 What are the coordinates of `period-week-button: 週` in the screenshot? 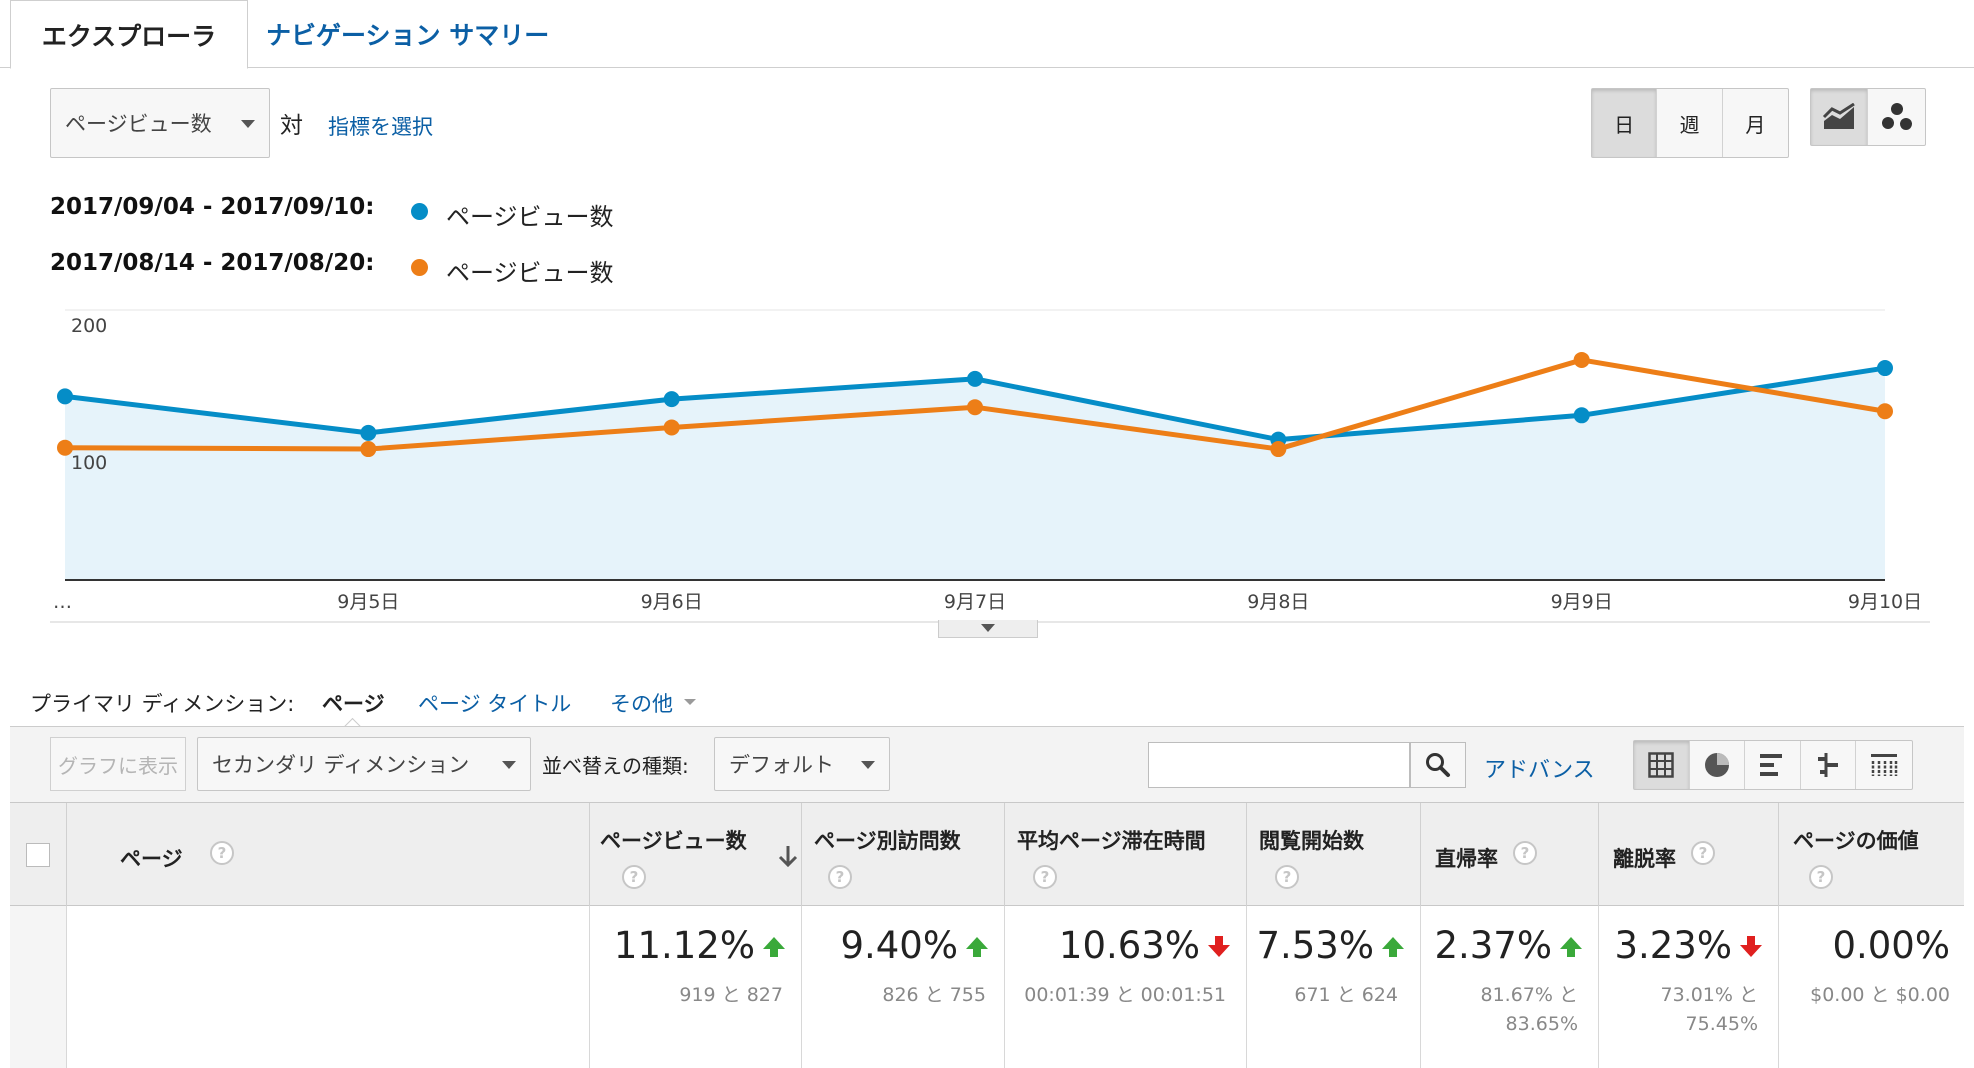 It's located at (1690, 123).